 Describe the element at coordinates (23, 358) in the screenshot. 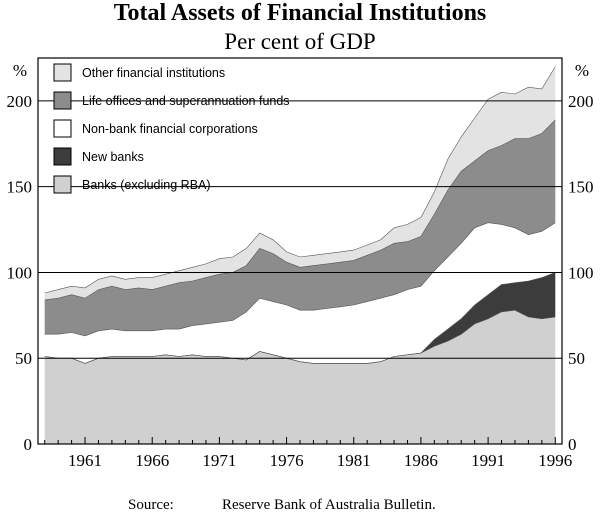

I see `y-tick-left-50: 50` at that location.